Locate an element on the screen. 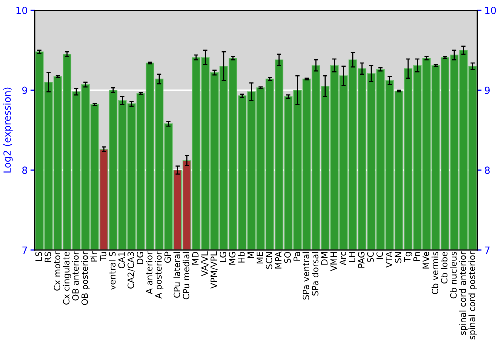 This screenshot has width=500, height=350. x-tick-label: GP is located at coordinates (168, 258).